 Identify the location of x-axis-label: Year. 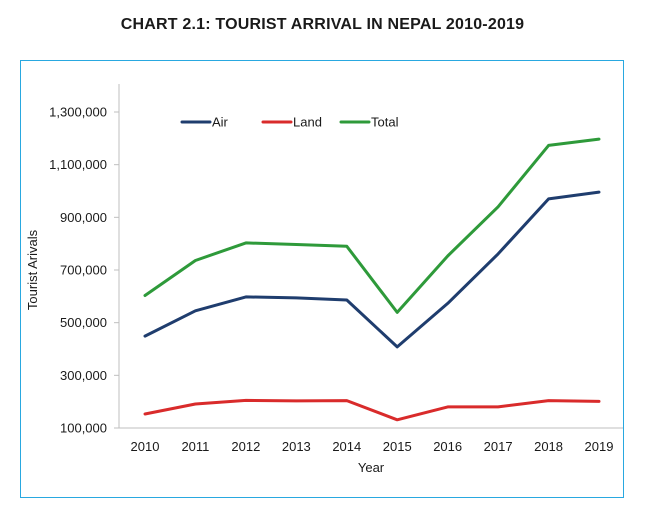
(371, 467).